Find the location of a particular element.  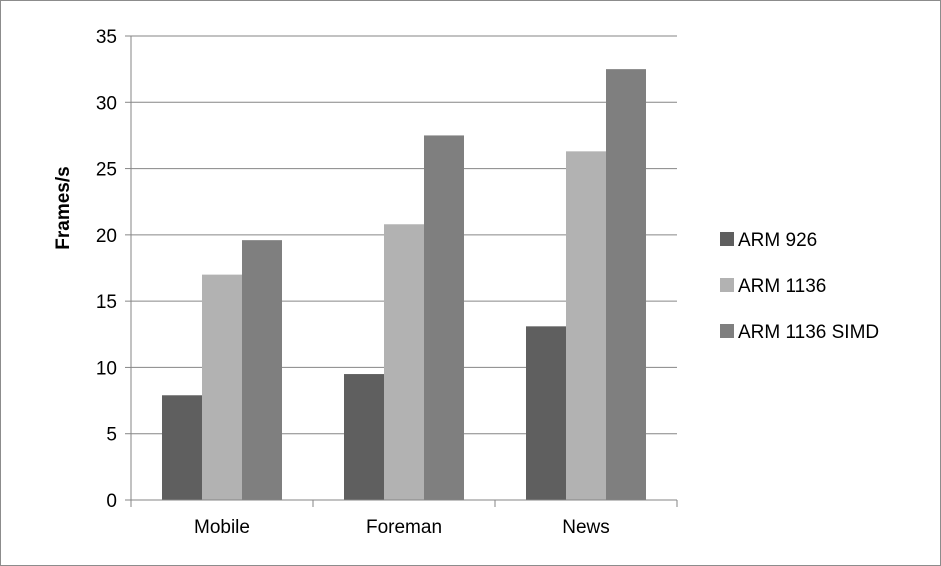

y-tick-label: 5 is located at coordinates (111, 435).